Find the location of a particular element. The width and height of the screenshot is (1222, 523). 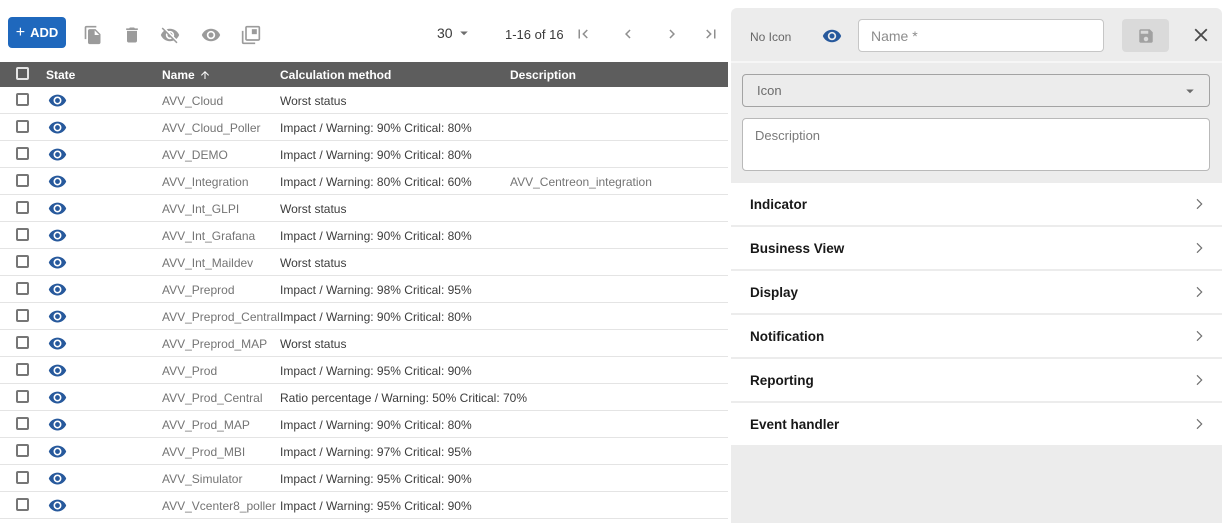

column-header-description: Description is located at coordinates (543, 75).